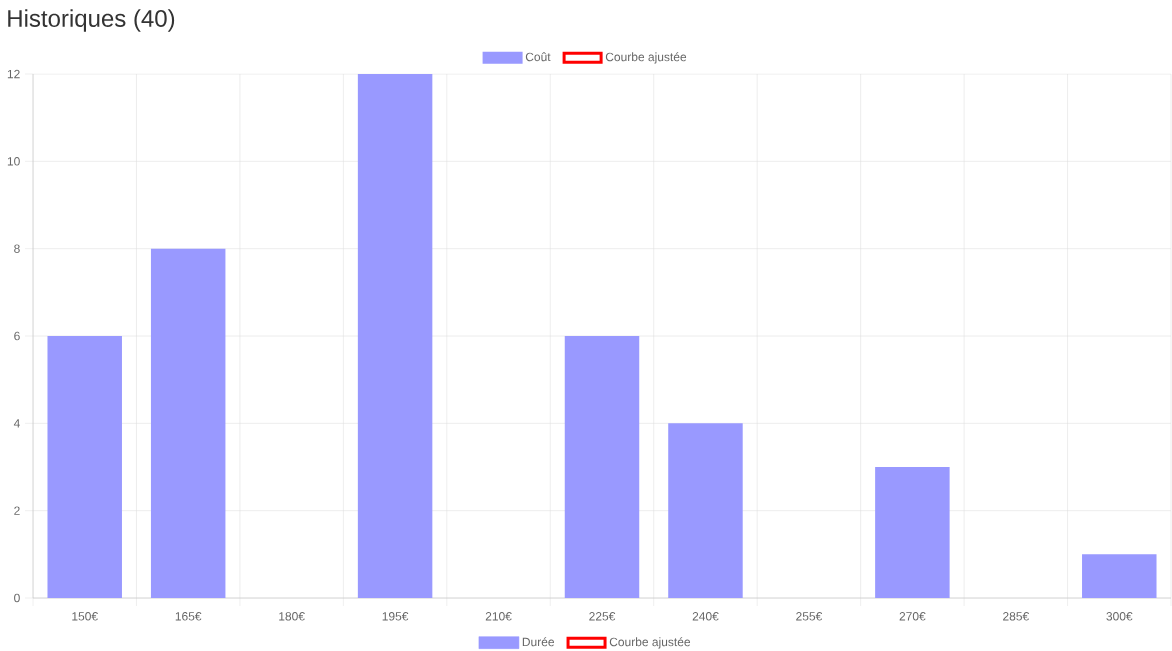 This screenshot has height=651, width=1172. I want to click on x-tick-label: 225€, so click(602, 616).